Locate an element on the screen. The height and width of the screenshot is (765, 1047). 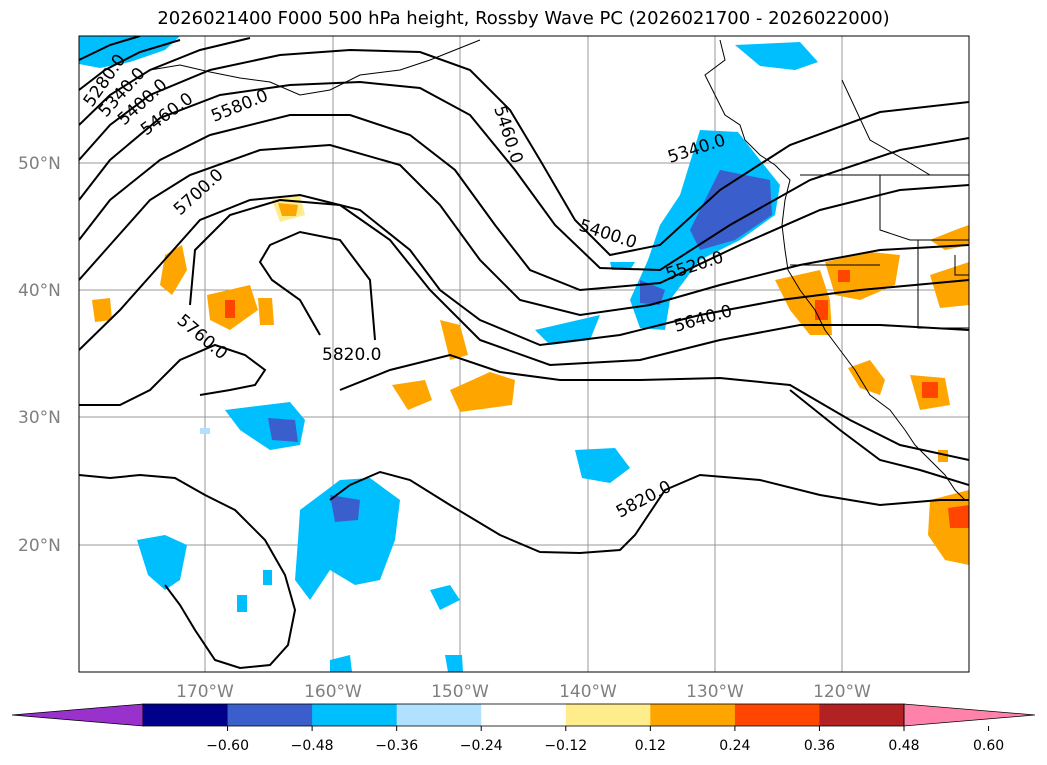
lon-label: 150°W is located at coordinates (460, 692).